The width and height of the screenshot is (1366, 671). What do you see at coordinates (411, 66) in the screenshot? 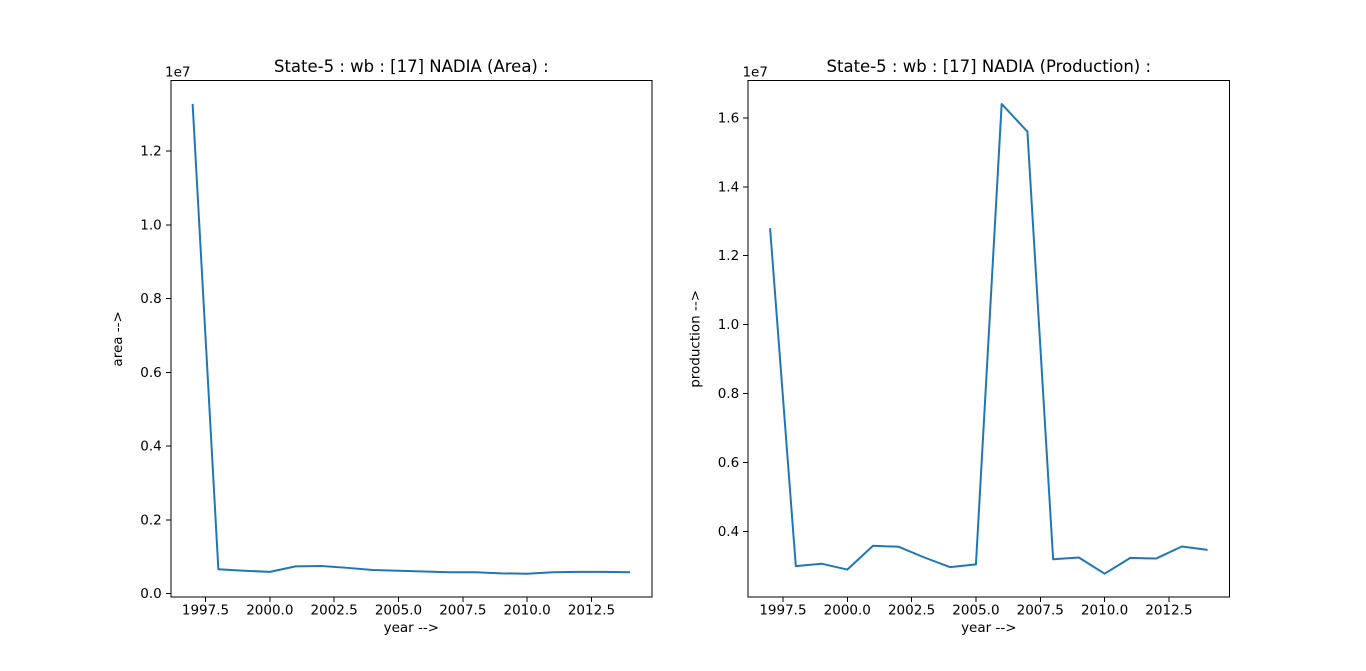
I see `chart-title: State-5 : wb : [17] NADIA (Area) :` at bounding box center [411, 66].